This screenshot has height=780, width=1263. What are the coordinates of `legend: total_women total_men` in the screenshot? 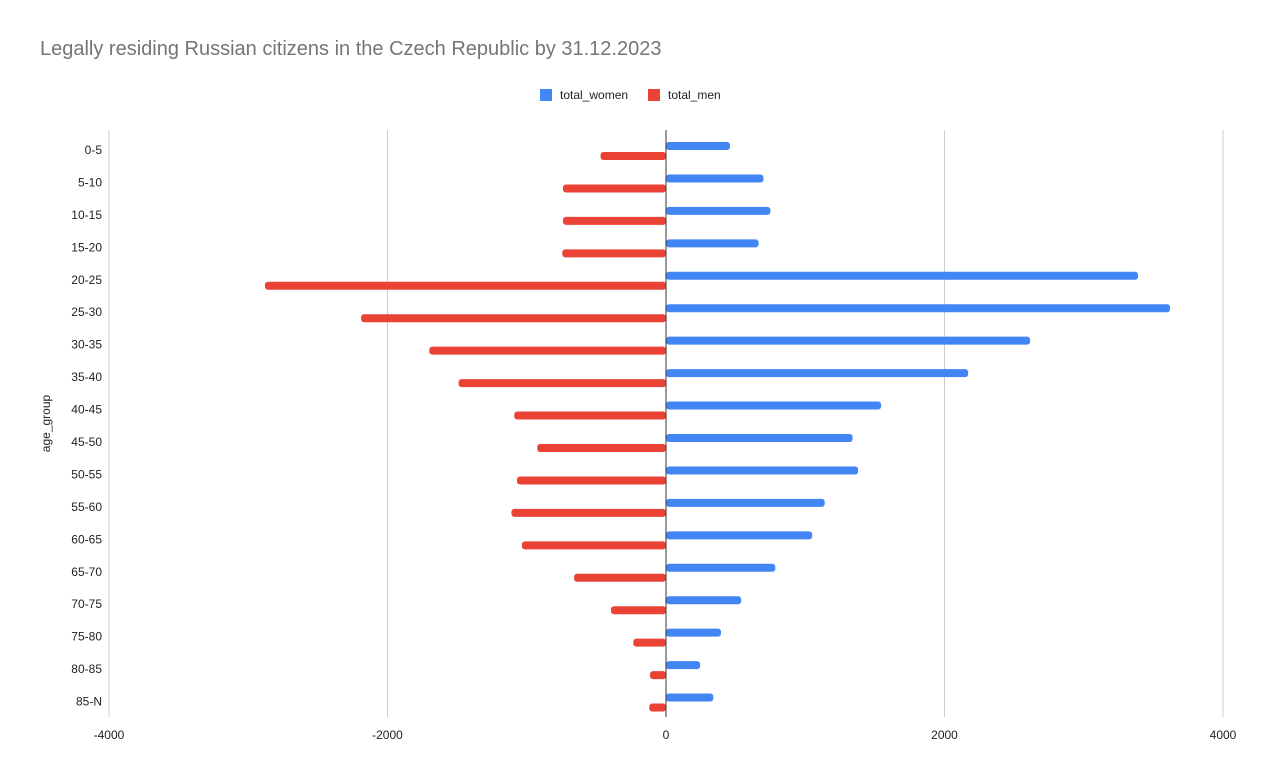 It's located at (631, 97).